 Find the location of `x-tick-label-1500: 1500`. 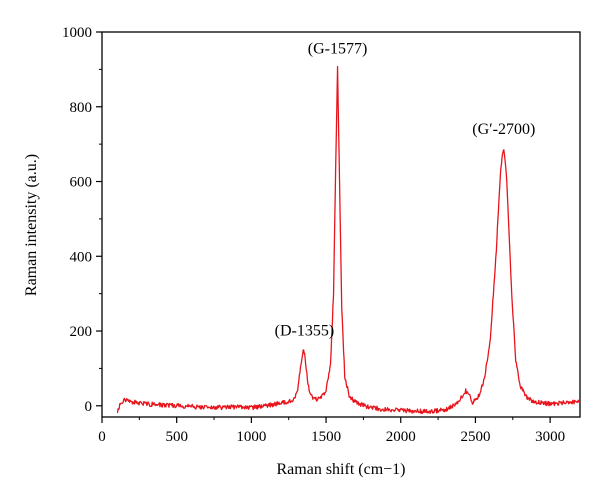

x-tick-label-1500: 1500 is located at coordinates (326, 437).